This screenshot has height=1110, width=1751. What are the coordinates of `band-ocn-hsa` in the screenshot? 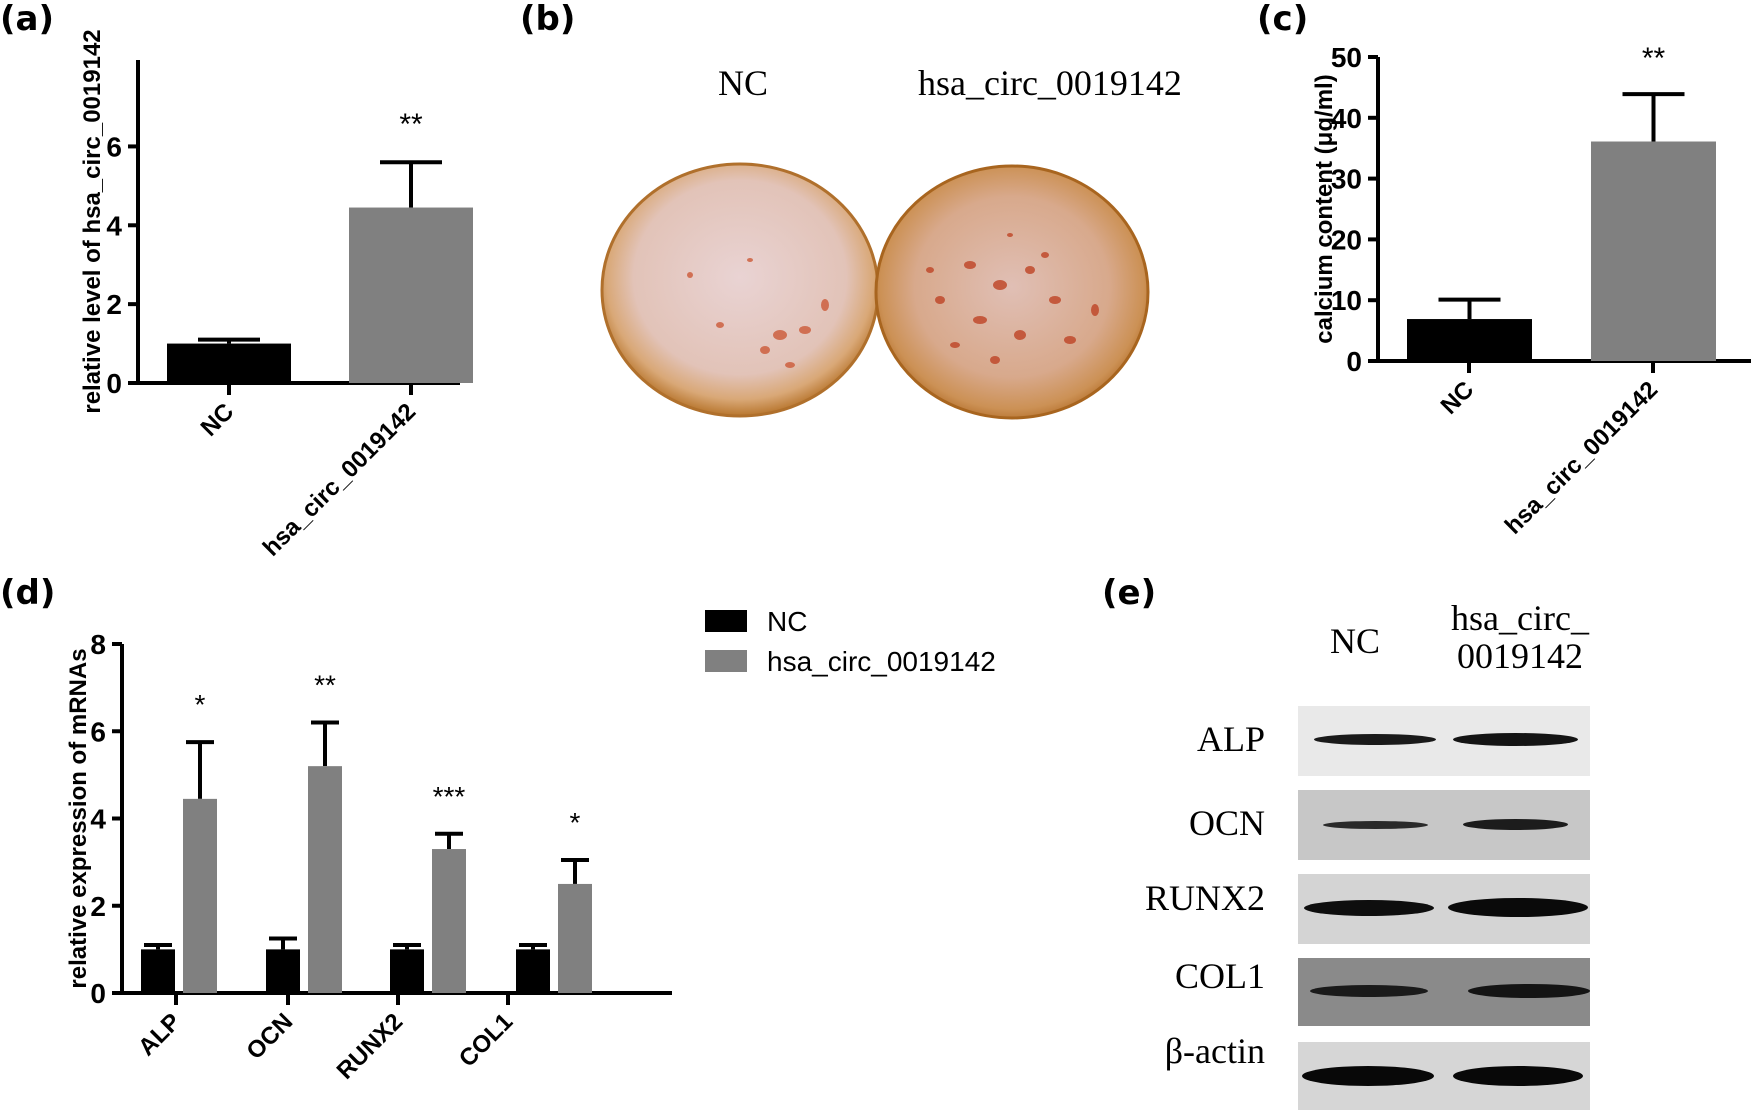 It's located at (1515, 824).